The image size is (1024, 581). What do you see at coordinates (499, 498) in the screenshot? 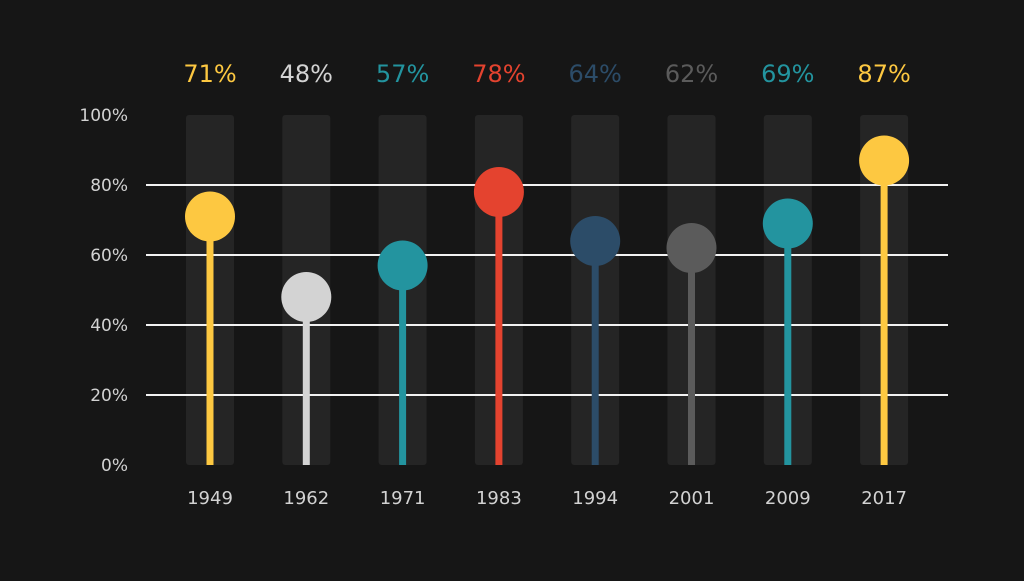
I see `x-tick-label: 1983` at bounding box center [499, 498].